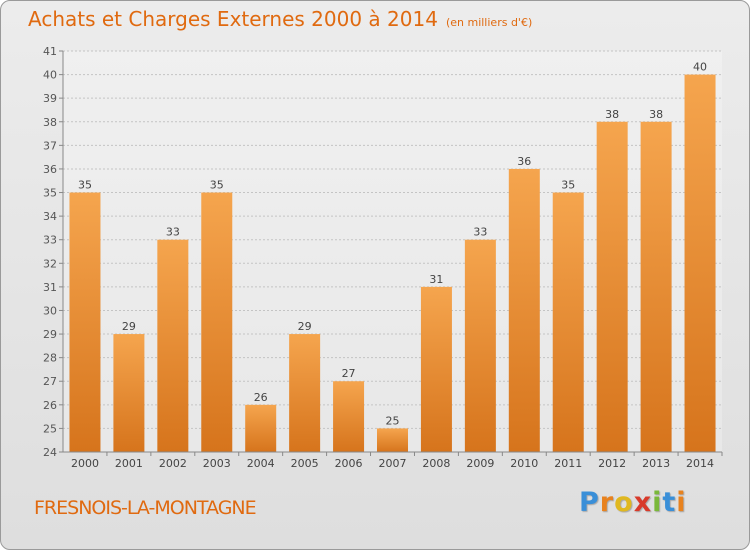  What do you see at coordinates (50, 358) in the screenshot?
I see `y-tick-label: 28` at bounding box center [50, 358].